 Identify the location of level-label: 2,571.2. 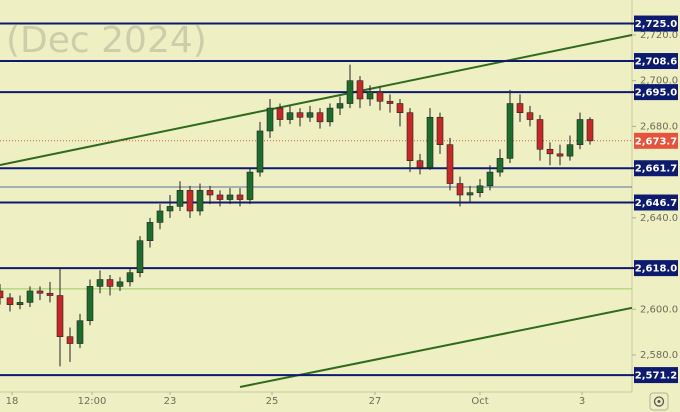
(656, 376).